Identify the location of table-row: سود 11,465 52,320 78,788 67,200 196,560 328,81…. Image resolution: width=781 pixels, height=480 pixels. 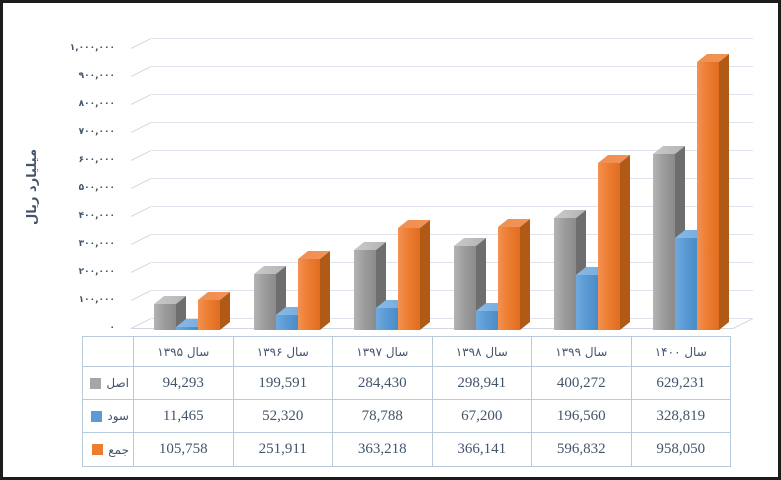
(406, 416).